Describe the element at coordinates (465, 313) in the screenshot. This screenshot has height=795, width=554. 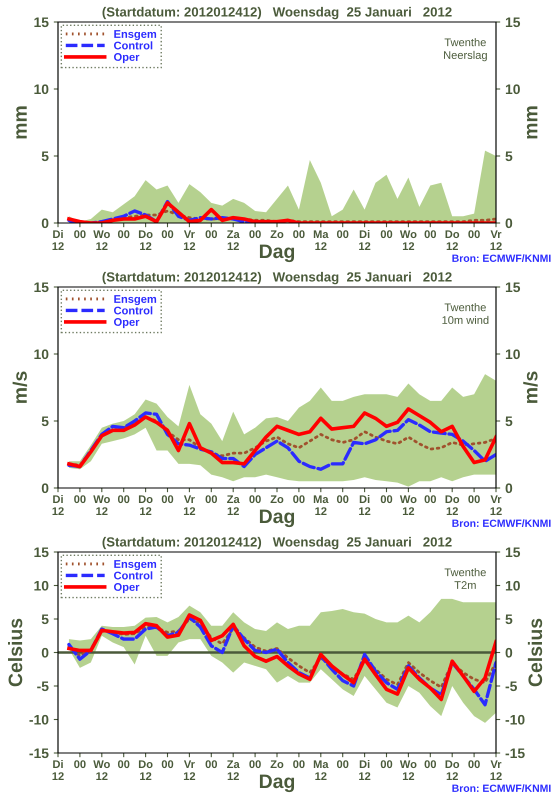
I see `annotation: Twenthe 10m wind` at that location.